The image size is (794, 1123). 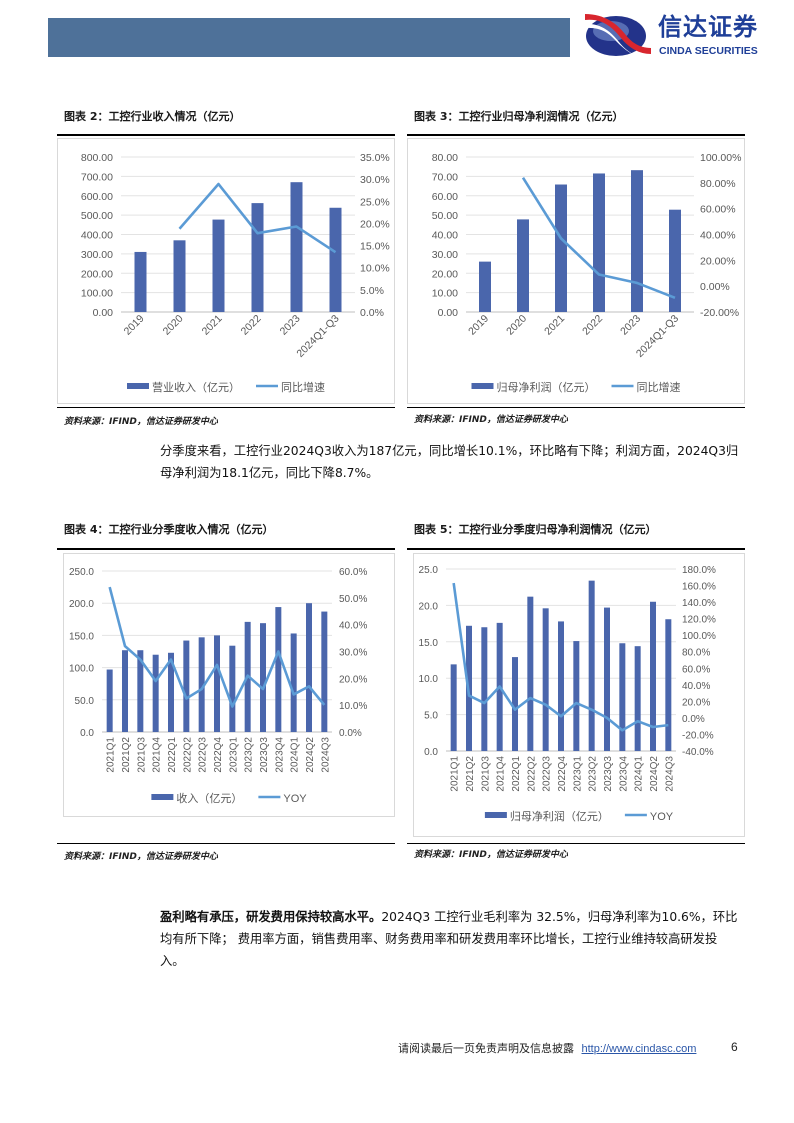 What do you see at coordinates (429, 570) in the screenshot?
I see `y-tick-label: 25.0` at bounding box center [429, 570].